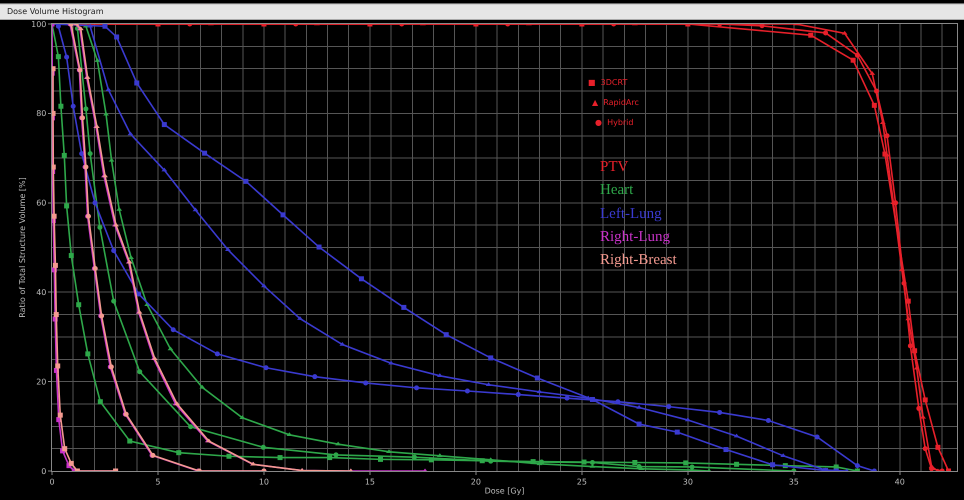 This screenshot has height=500, width=964. What do you see at coordinates (38, 24) in the screenshot?
I see `y-tick-label: 100` at bounding box center [38, 24].